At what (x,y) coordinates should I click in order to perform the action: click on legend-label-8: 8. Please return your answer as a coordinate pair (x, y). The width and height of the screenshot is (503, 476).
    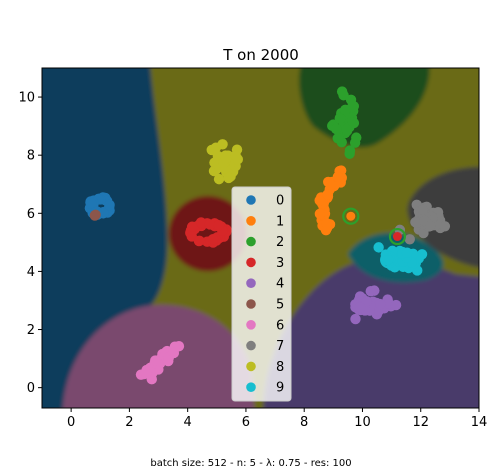
    Looking at the image, I should click on (280, 367).